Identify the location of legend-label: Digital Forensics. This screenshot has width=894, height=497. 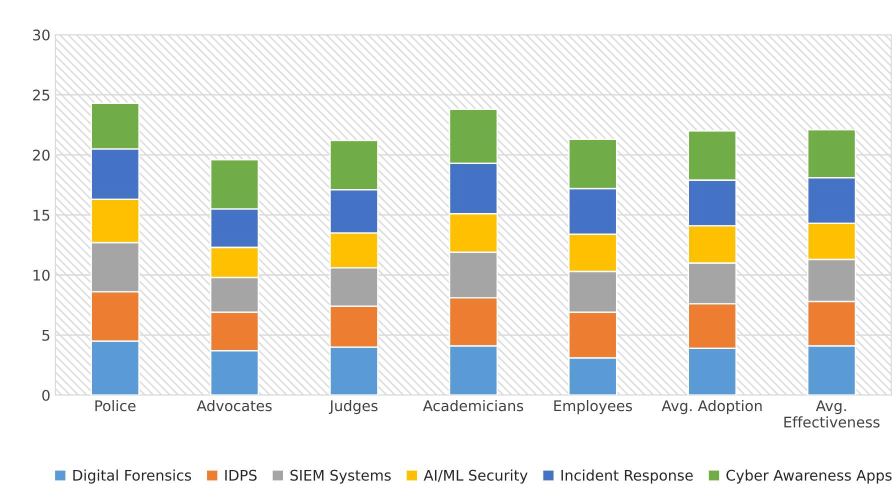
(132, 476).